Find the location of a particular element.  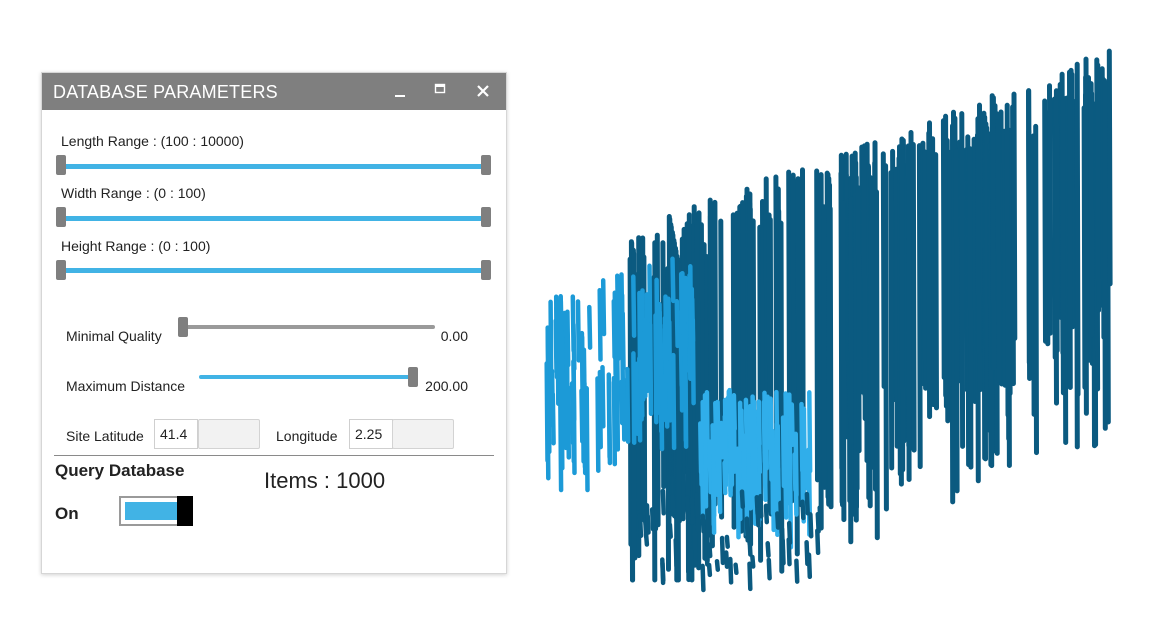

minimal-quality-thumb is located at coordinates (183, 327).